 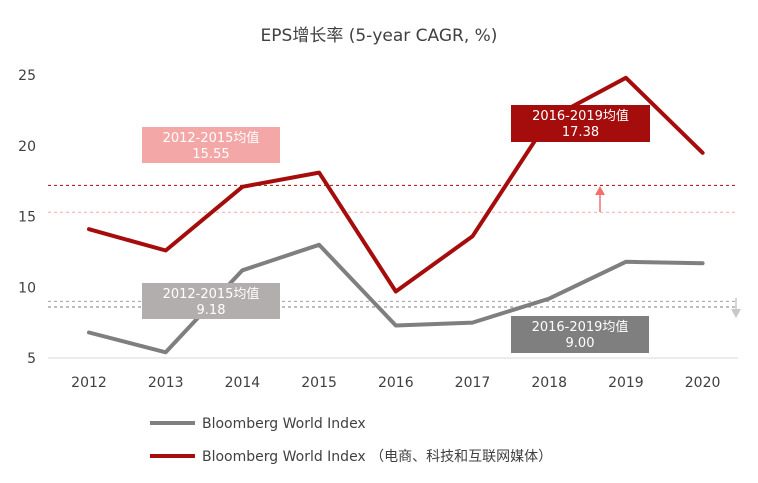 I want to click on legend-label-0: Bloomberg World Index, so click(x=284, y=424).